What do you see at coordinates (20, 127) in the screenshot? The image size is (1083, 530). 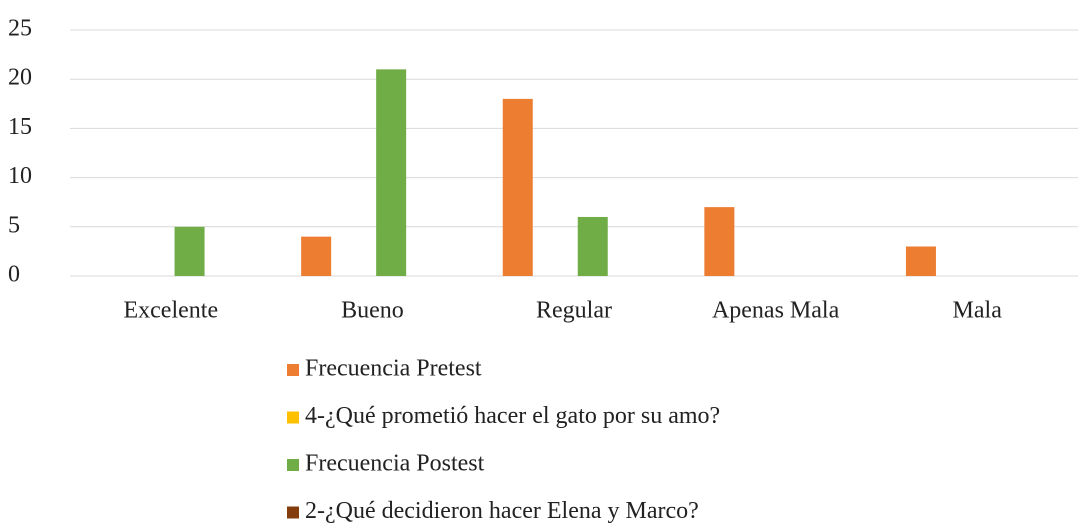 I see `y-tick-label: 15` at bounding box center [20, 127].